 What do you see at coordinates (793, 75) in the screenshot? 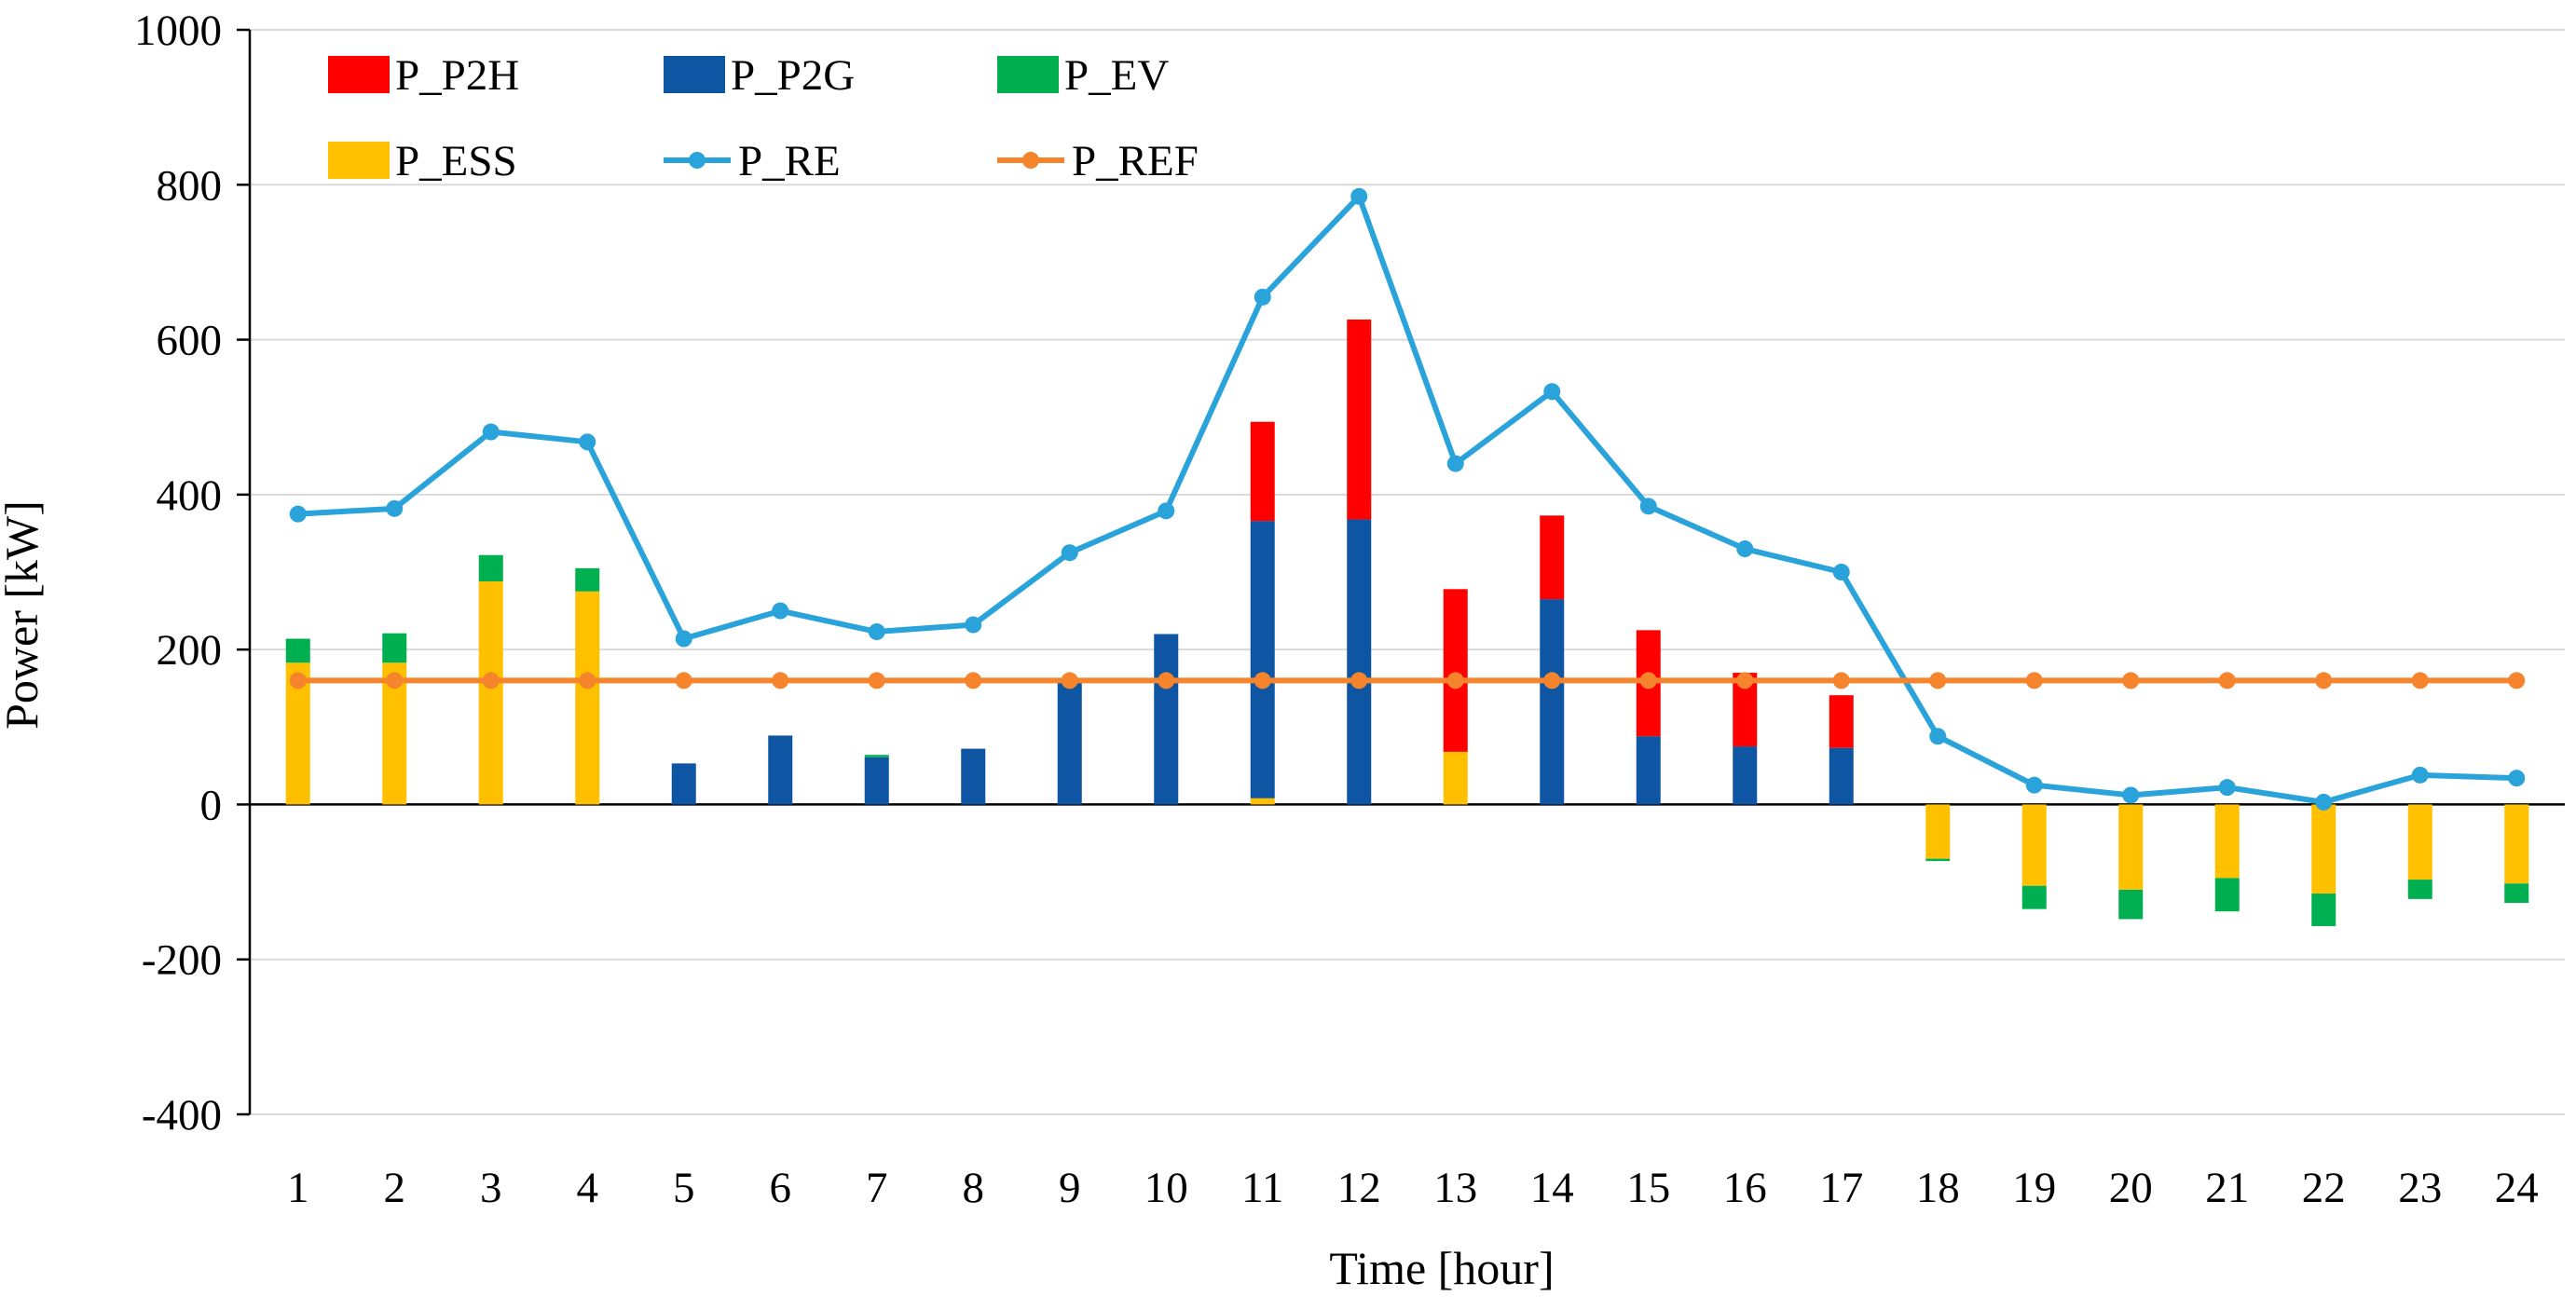
I see `legend-label-p-p2g: P_P2G` at bounding box center [793, 75].